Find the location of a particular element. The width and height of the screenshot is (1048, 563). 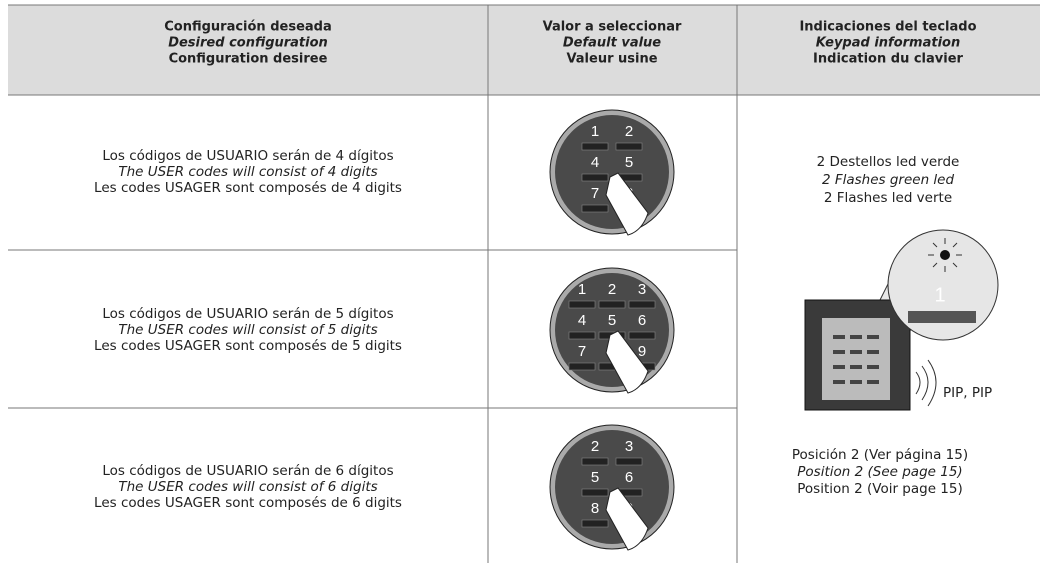

sound-label: PIP, PIP is located at coordinates (967, 393).